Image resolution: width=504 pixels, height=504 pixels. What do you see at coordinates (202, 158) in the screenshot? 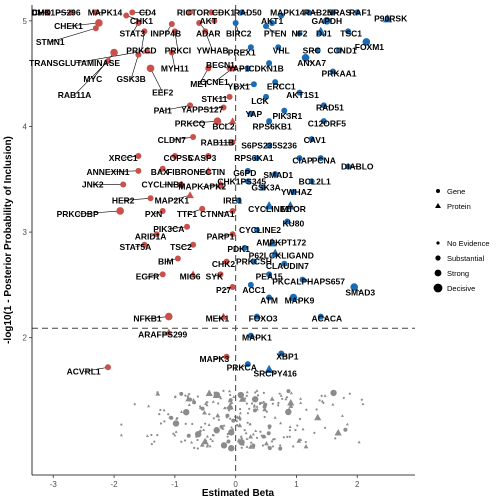
I see `point-label: CASP3` at bounding box center [202, 158].